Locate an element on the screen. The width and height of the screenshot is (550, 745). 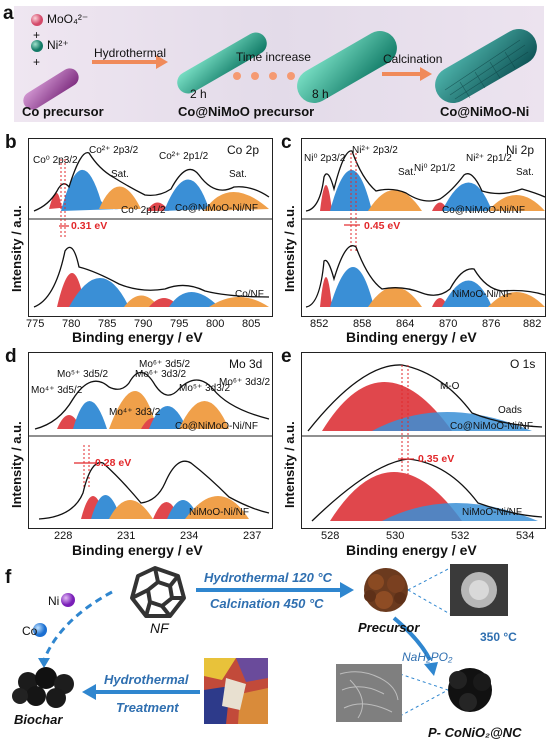
conimoo-precursor-label: Co@NiMoO precursor is located at coordinates (246, 111).